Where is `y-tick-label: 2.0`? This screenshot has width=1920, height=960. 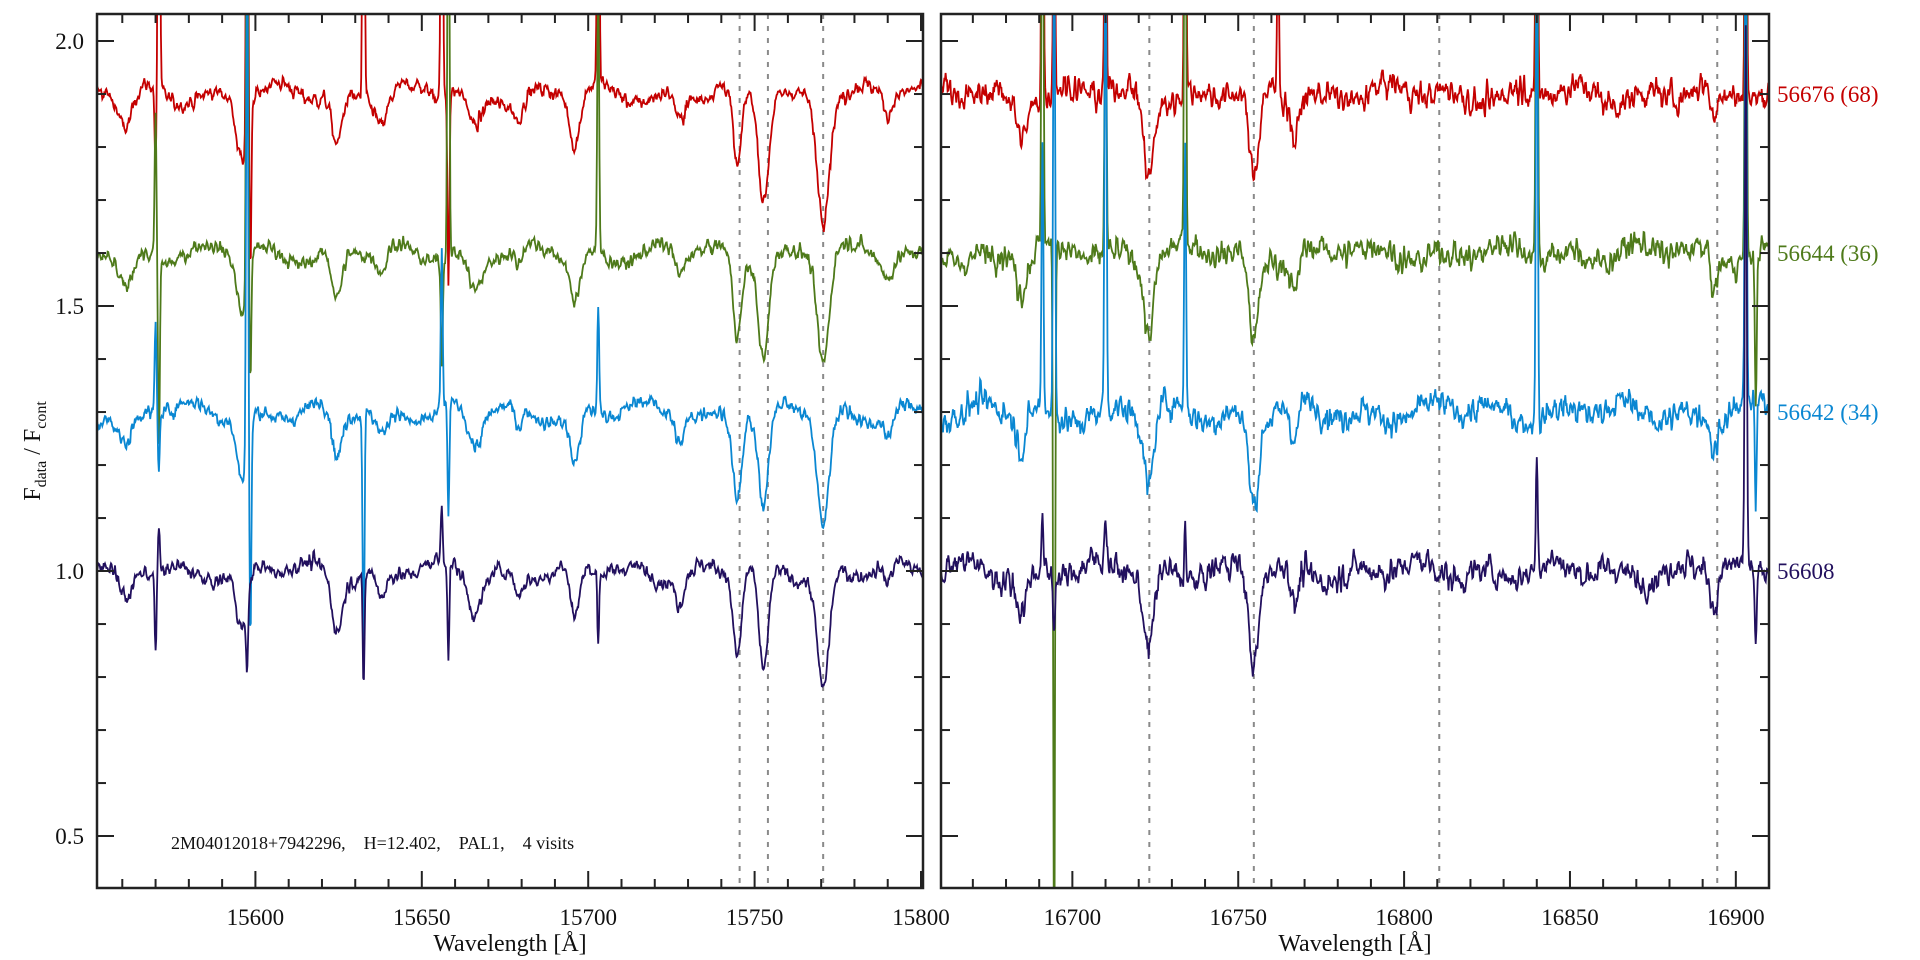 y-tick-label: 2.0 is located at coordinates (69, 41).